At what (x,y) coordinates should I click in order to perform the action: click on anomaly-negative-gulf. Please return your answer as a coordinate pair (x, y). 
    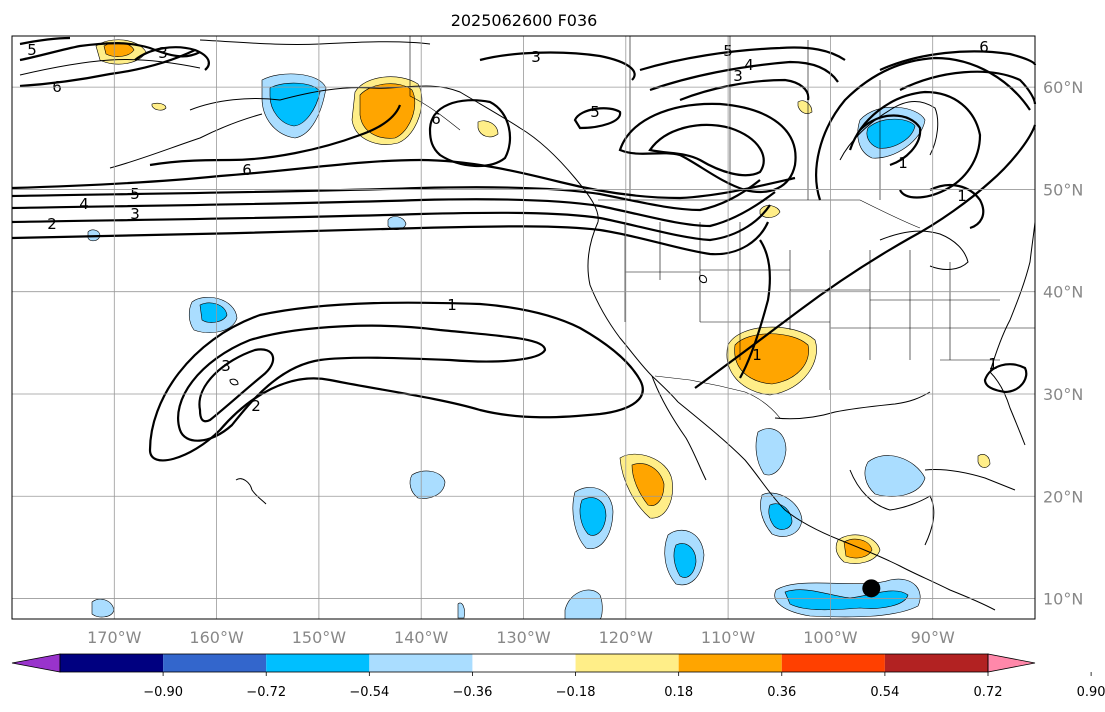
    Looking at the image, I should click on (895, 476).